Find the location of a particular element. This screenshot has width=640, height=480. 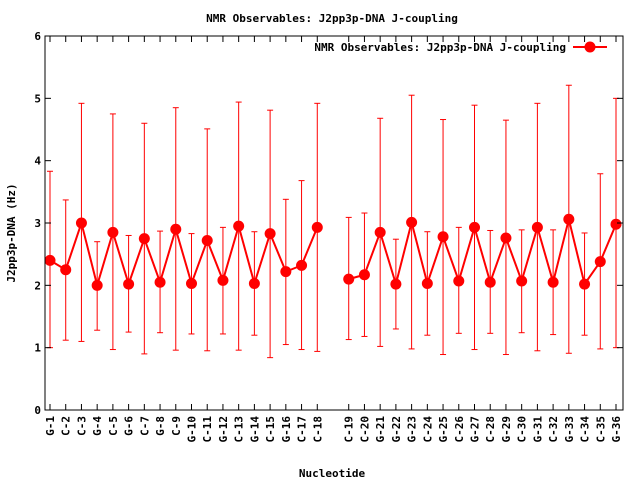

x-tick-label: C-15 is located at coordinates (270, 429).